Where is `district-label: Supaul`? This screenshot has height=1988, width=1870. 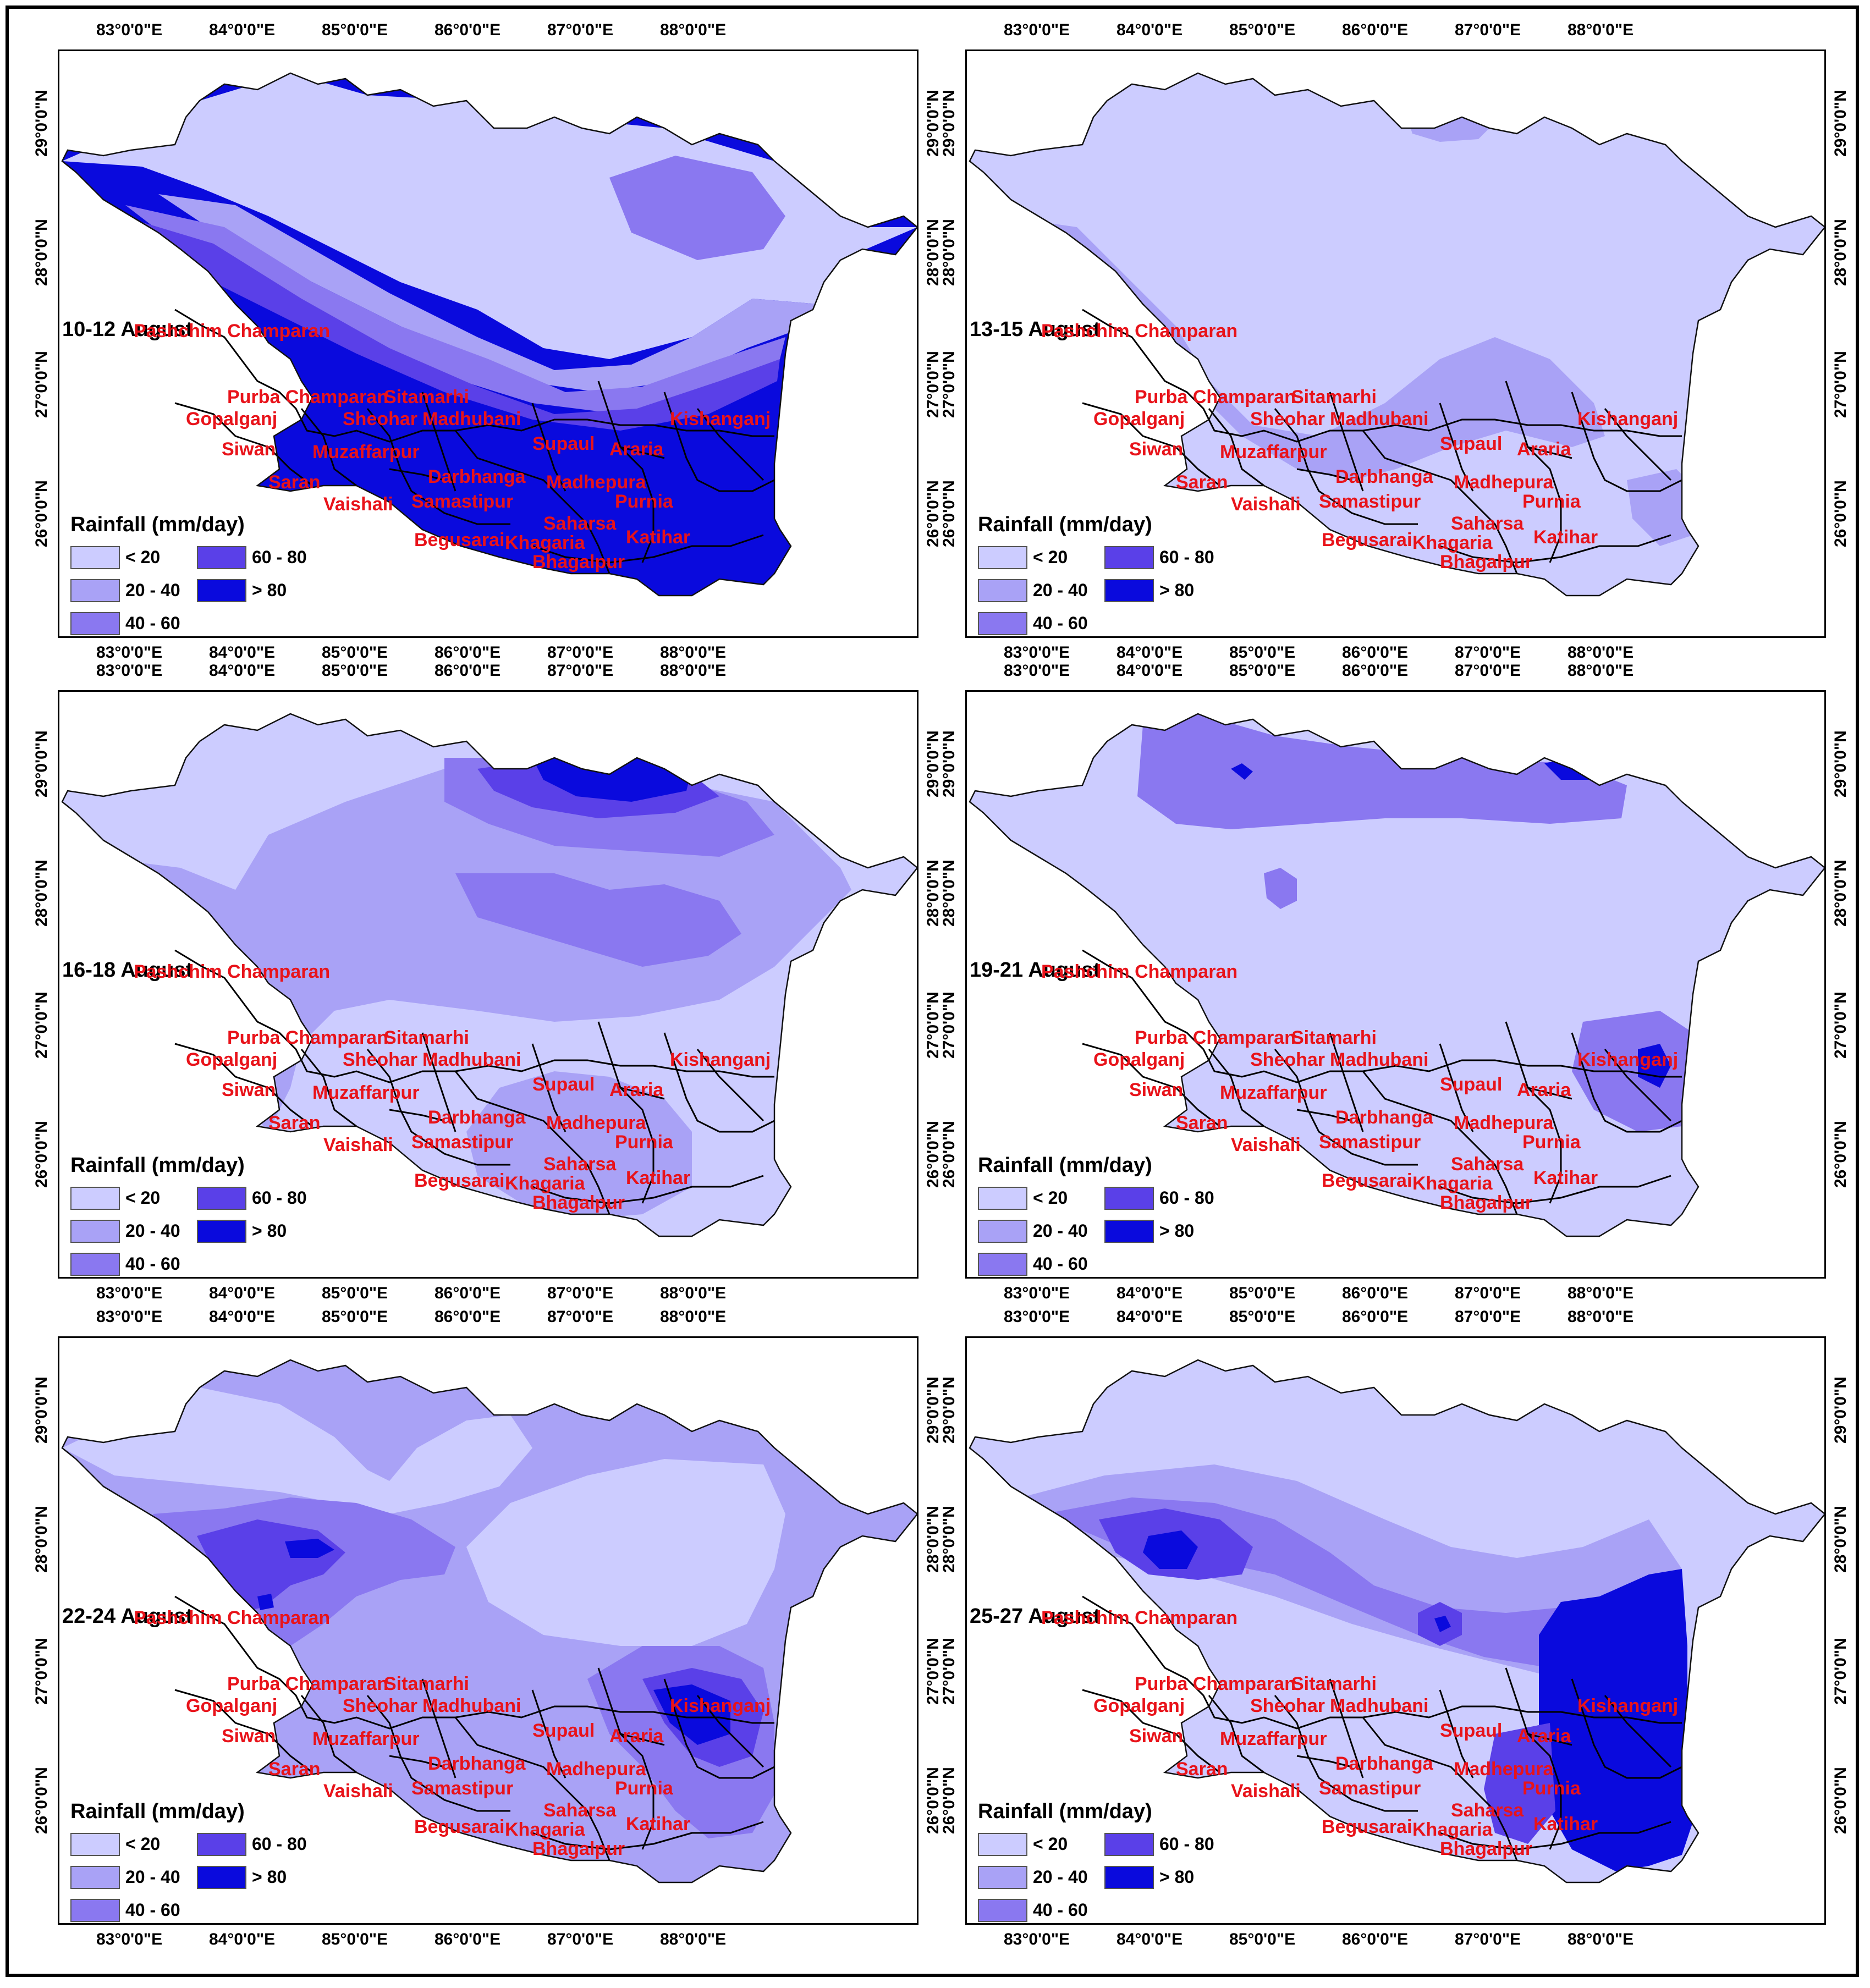
district-label: Supaul is located at coordinates (1472, 1730).